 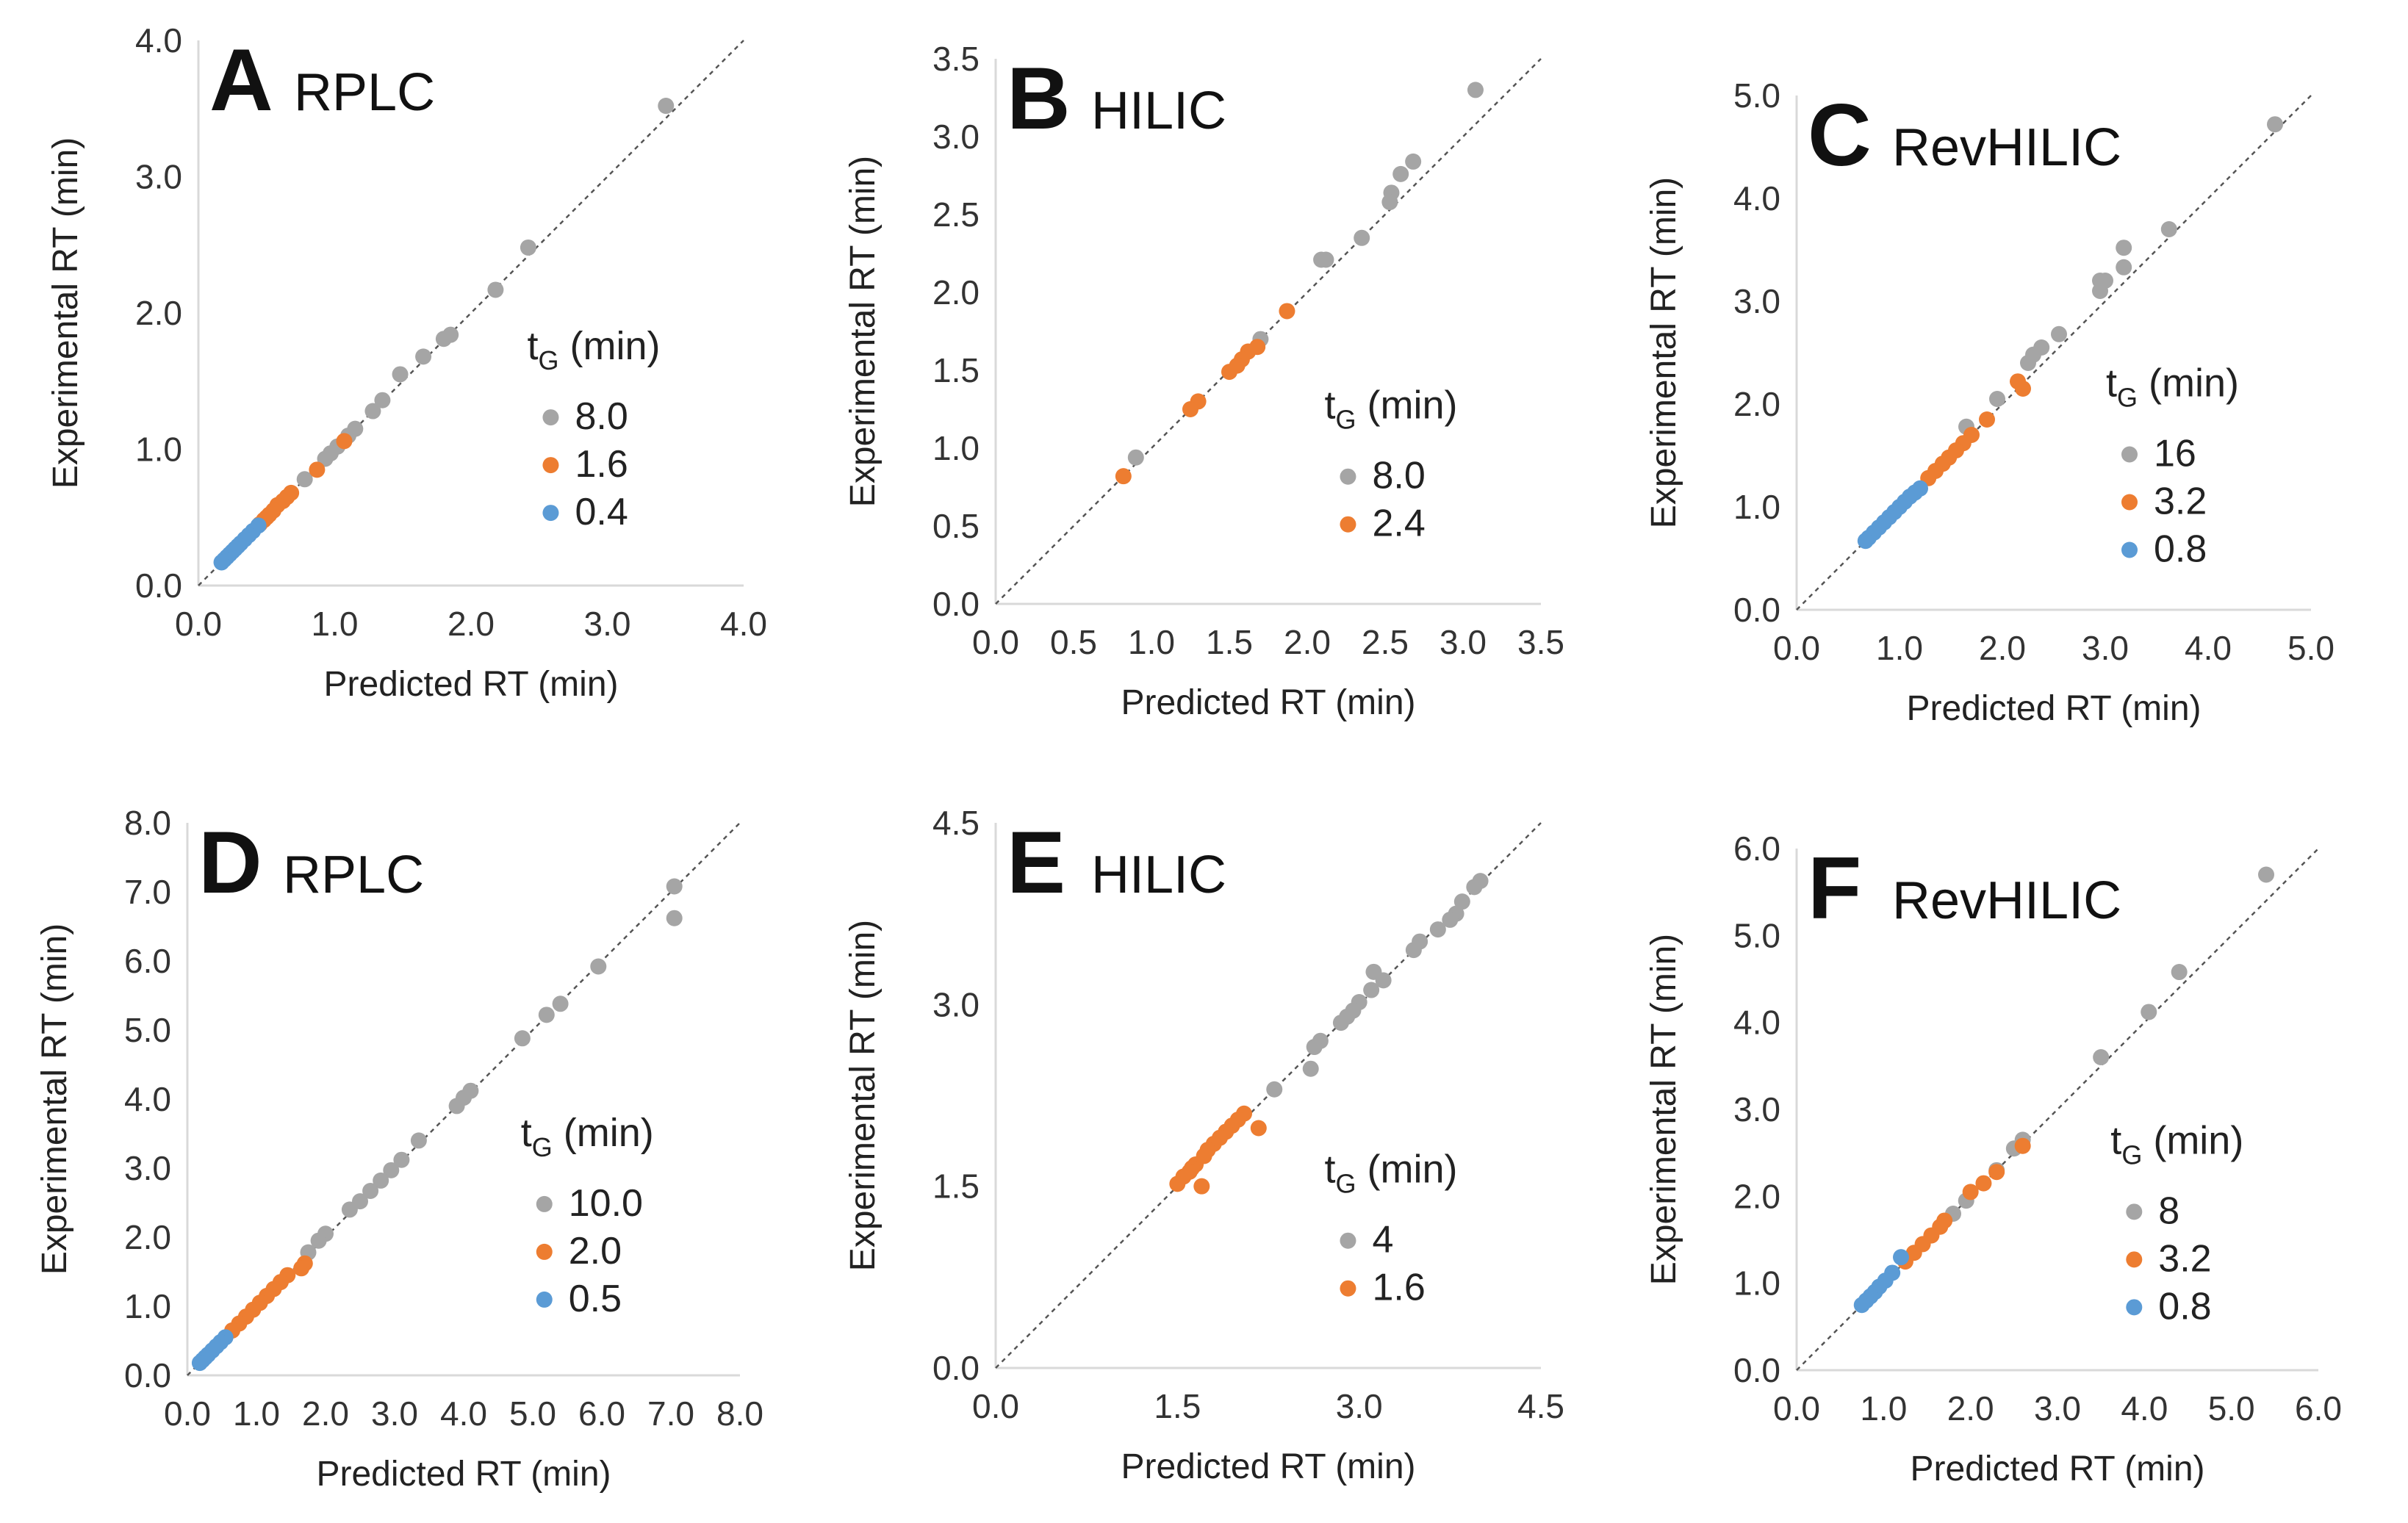 What do you see at coordinates (1218, 1150) in the screenshot?
I see `series-1.6` at bounding box center [1218, 1150].